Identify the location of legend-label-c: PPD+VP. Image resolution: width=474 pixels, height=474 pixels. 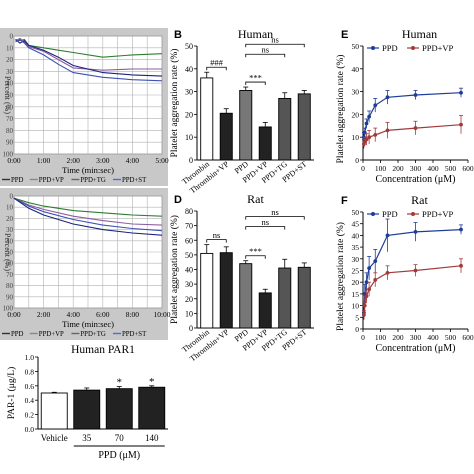
(51, 334).